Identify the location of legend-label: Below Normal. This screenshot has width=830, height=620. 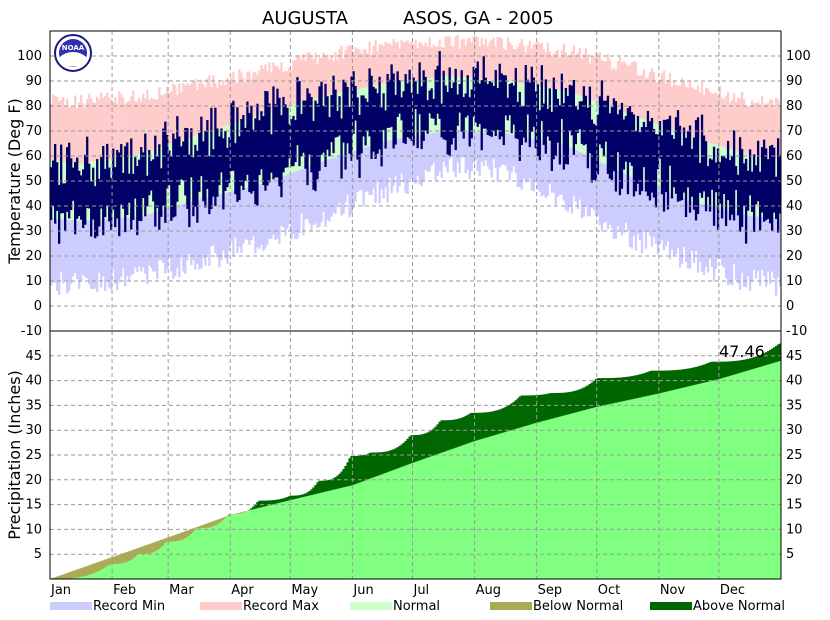
(578, 606).